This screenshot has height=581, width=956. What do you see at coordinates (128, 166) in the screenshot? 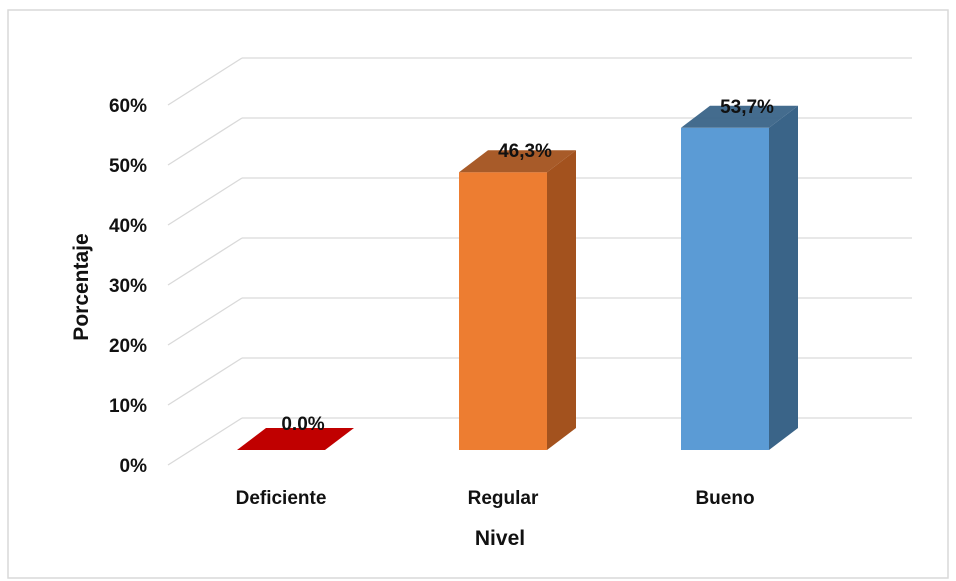
I see `y-tick-label: 50%` at bounding box center [128, 166].